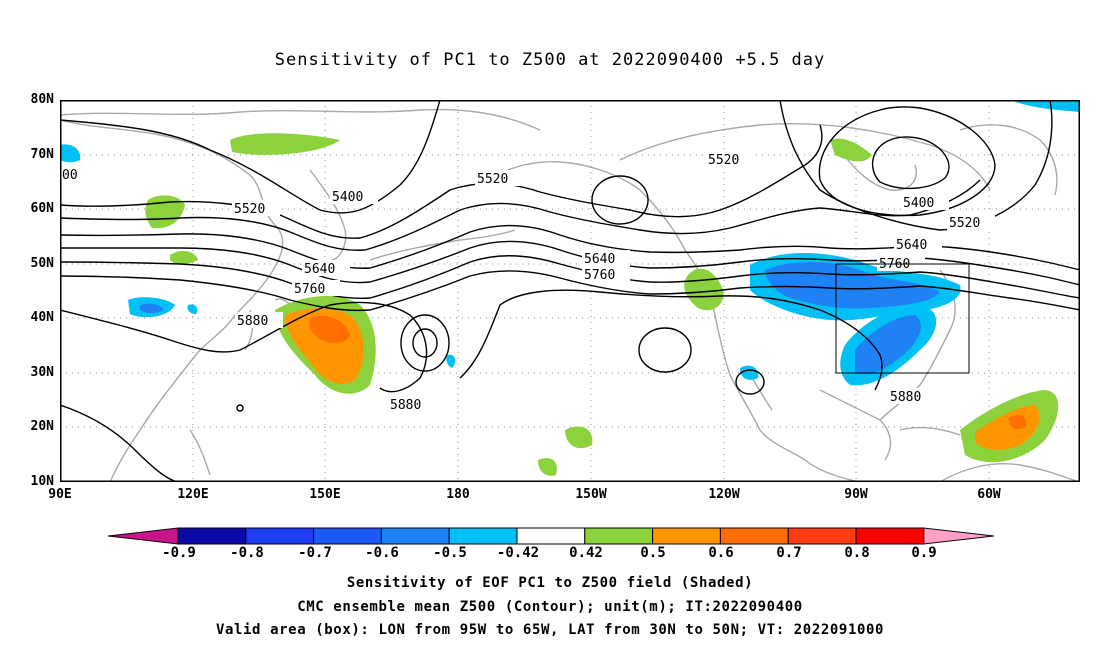 The height and width of the screenshot is (650, 1100). I want to click on lat-label-60n: 60N, so click(42, 208).